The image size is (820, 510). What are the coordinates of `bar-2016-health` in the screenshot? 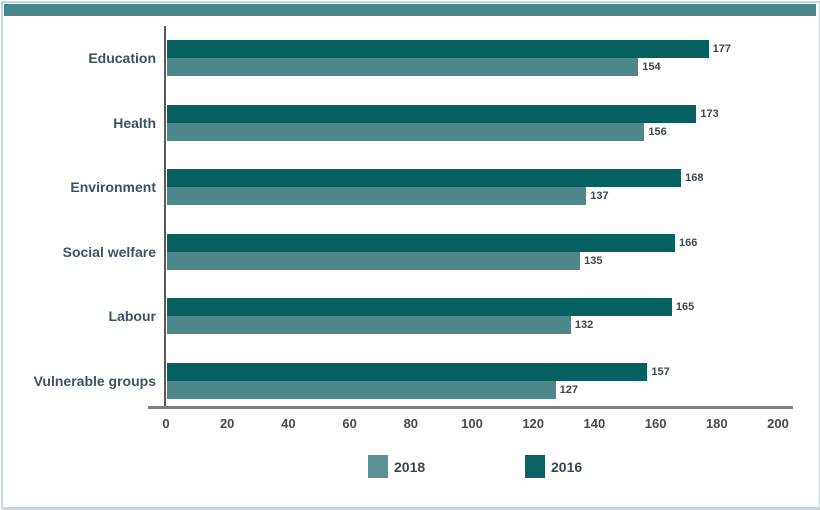 It's located at (432, 113).